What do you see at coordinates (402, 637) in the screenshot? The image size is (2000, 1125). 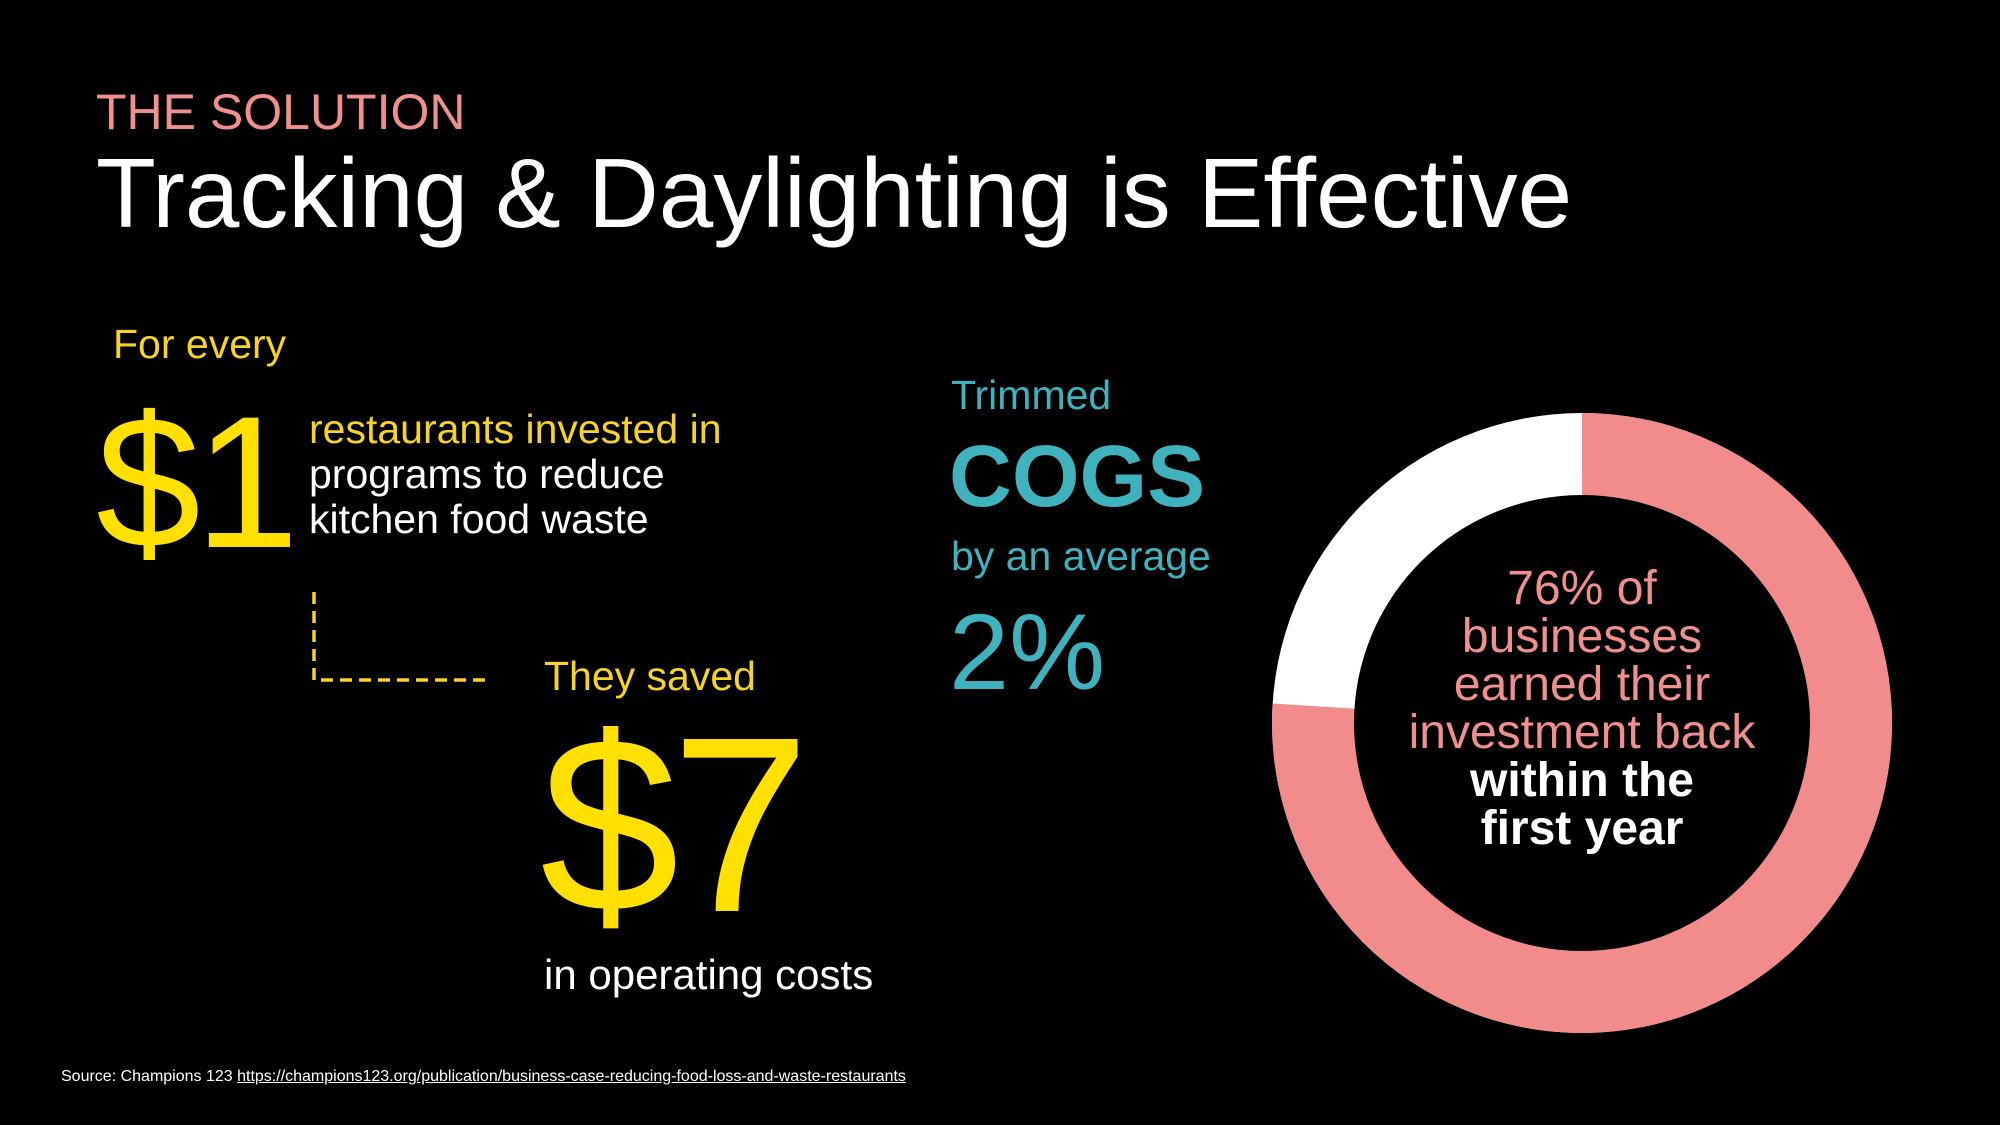 I see `dashed-connector` at bounding box center [402, 637].